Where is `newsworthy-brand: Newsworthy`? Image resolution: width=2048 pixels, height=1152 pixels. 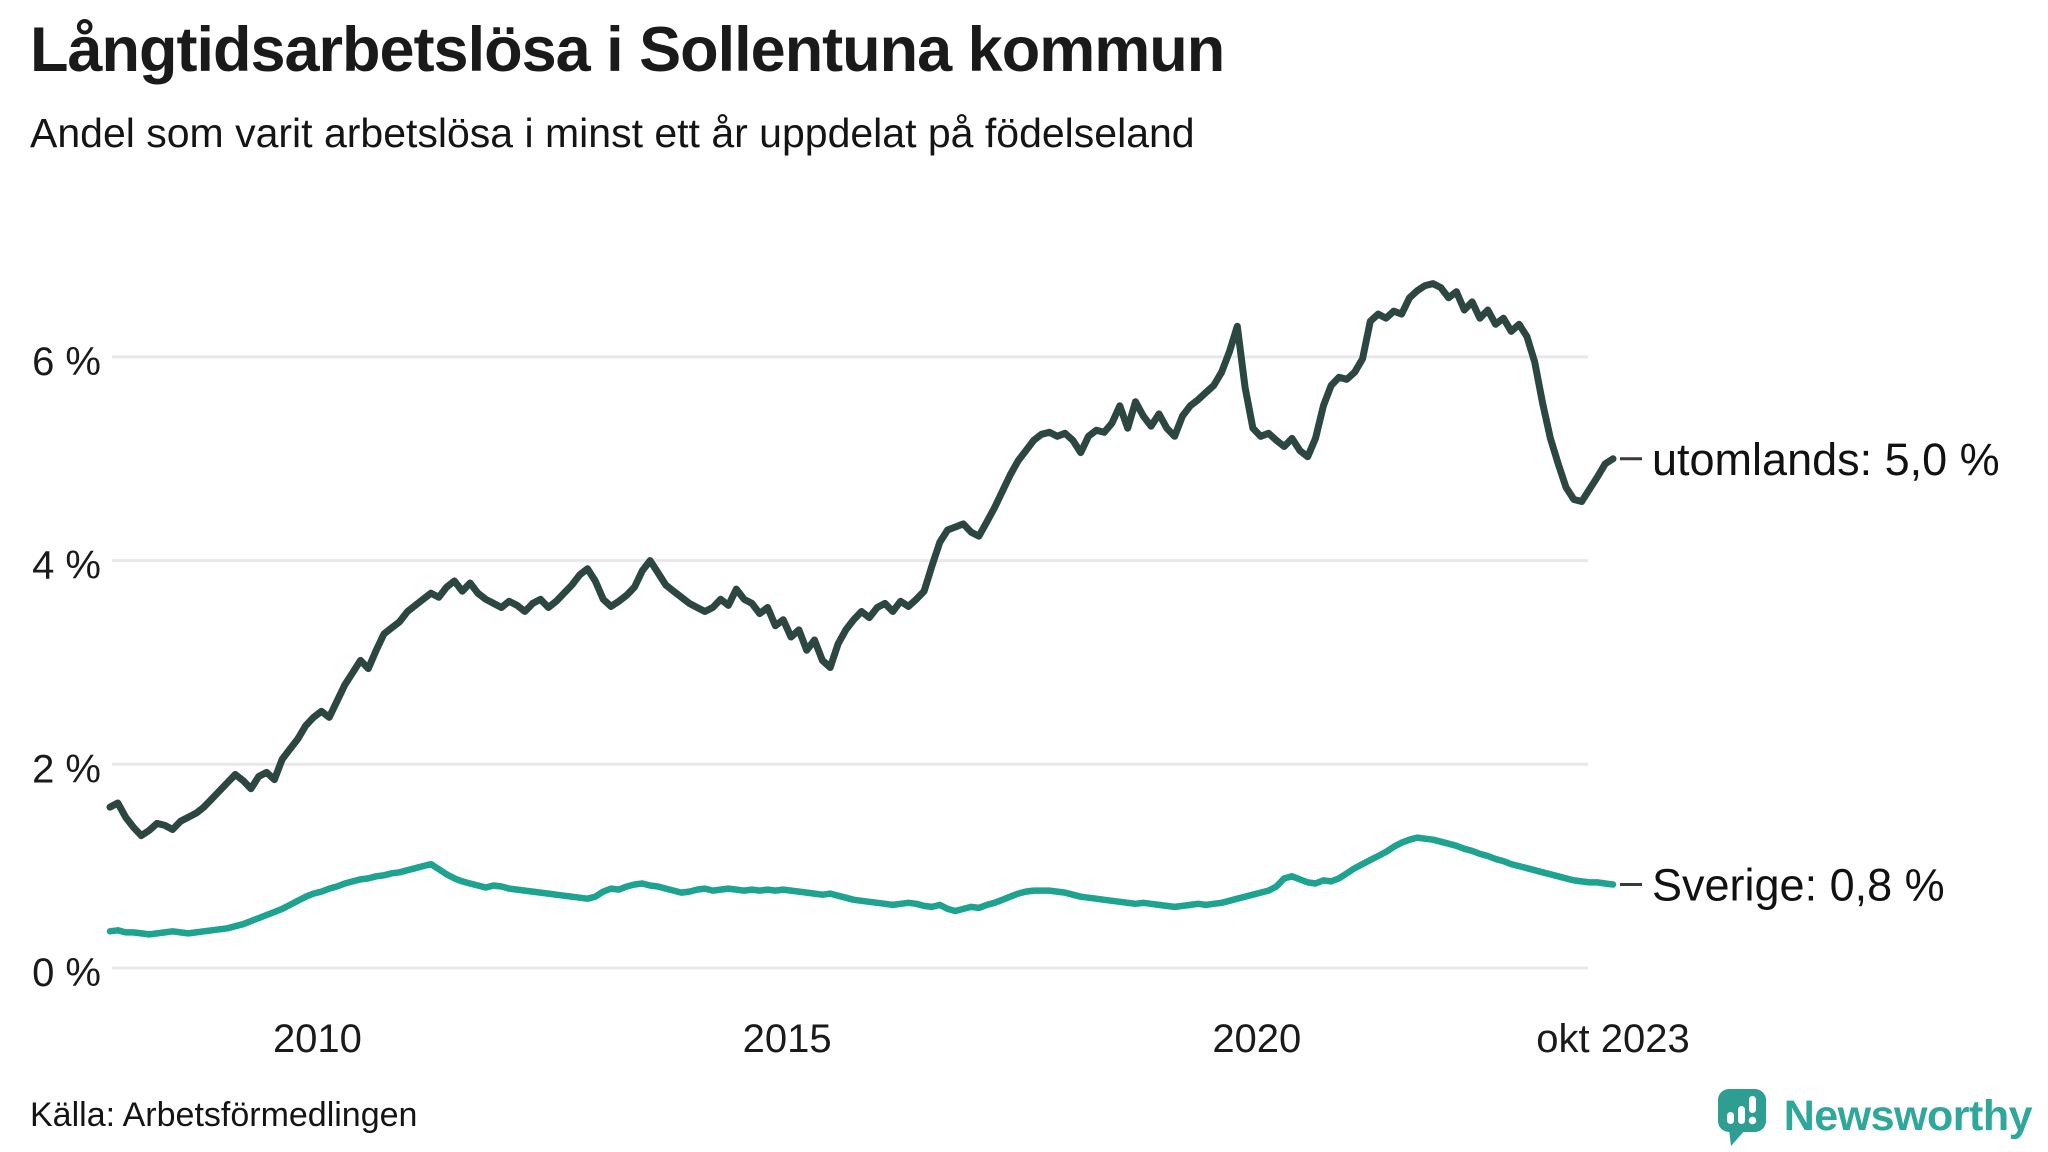
newsworthy-brand: Newsworthy is located at coordinates (1872, 1116).